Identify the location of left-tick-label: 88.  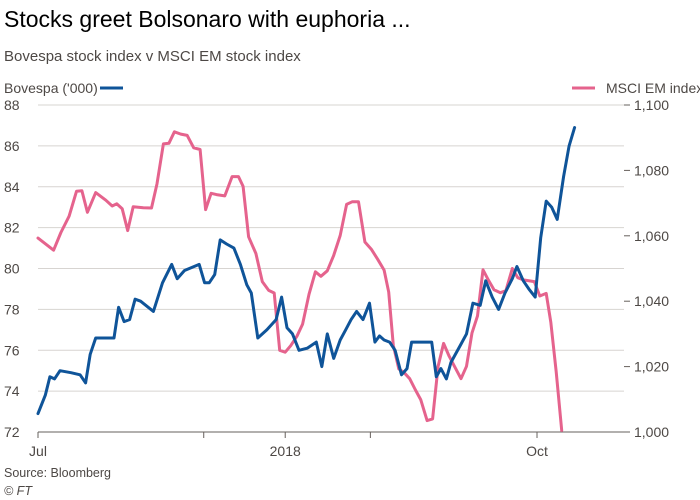
(12, 105).